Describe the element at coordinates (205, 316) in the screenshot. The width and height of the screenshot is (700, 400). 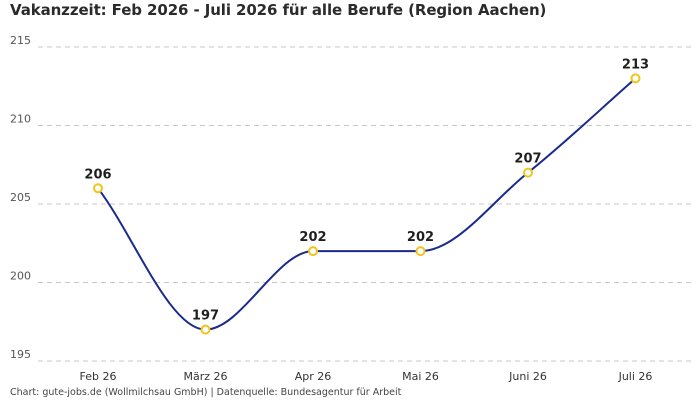
I see `data-label: 197` at that location.